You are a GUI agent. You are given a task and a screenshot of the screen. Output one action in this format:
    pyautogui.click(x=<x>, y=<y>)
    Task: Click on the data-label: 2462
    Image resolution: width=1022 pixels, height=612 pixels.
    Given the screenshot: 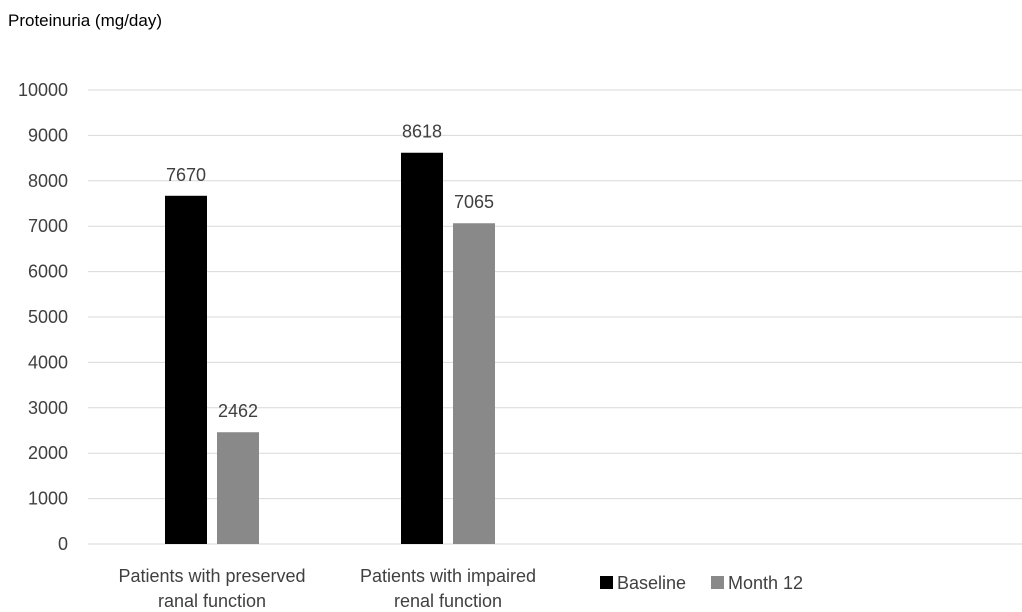 What is the action you would take?
    pyautogui.click(x=238, y=411)
    